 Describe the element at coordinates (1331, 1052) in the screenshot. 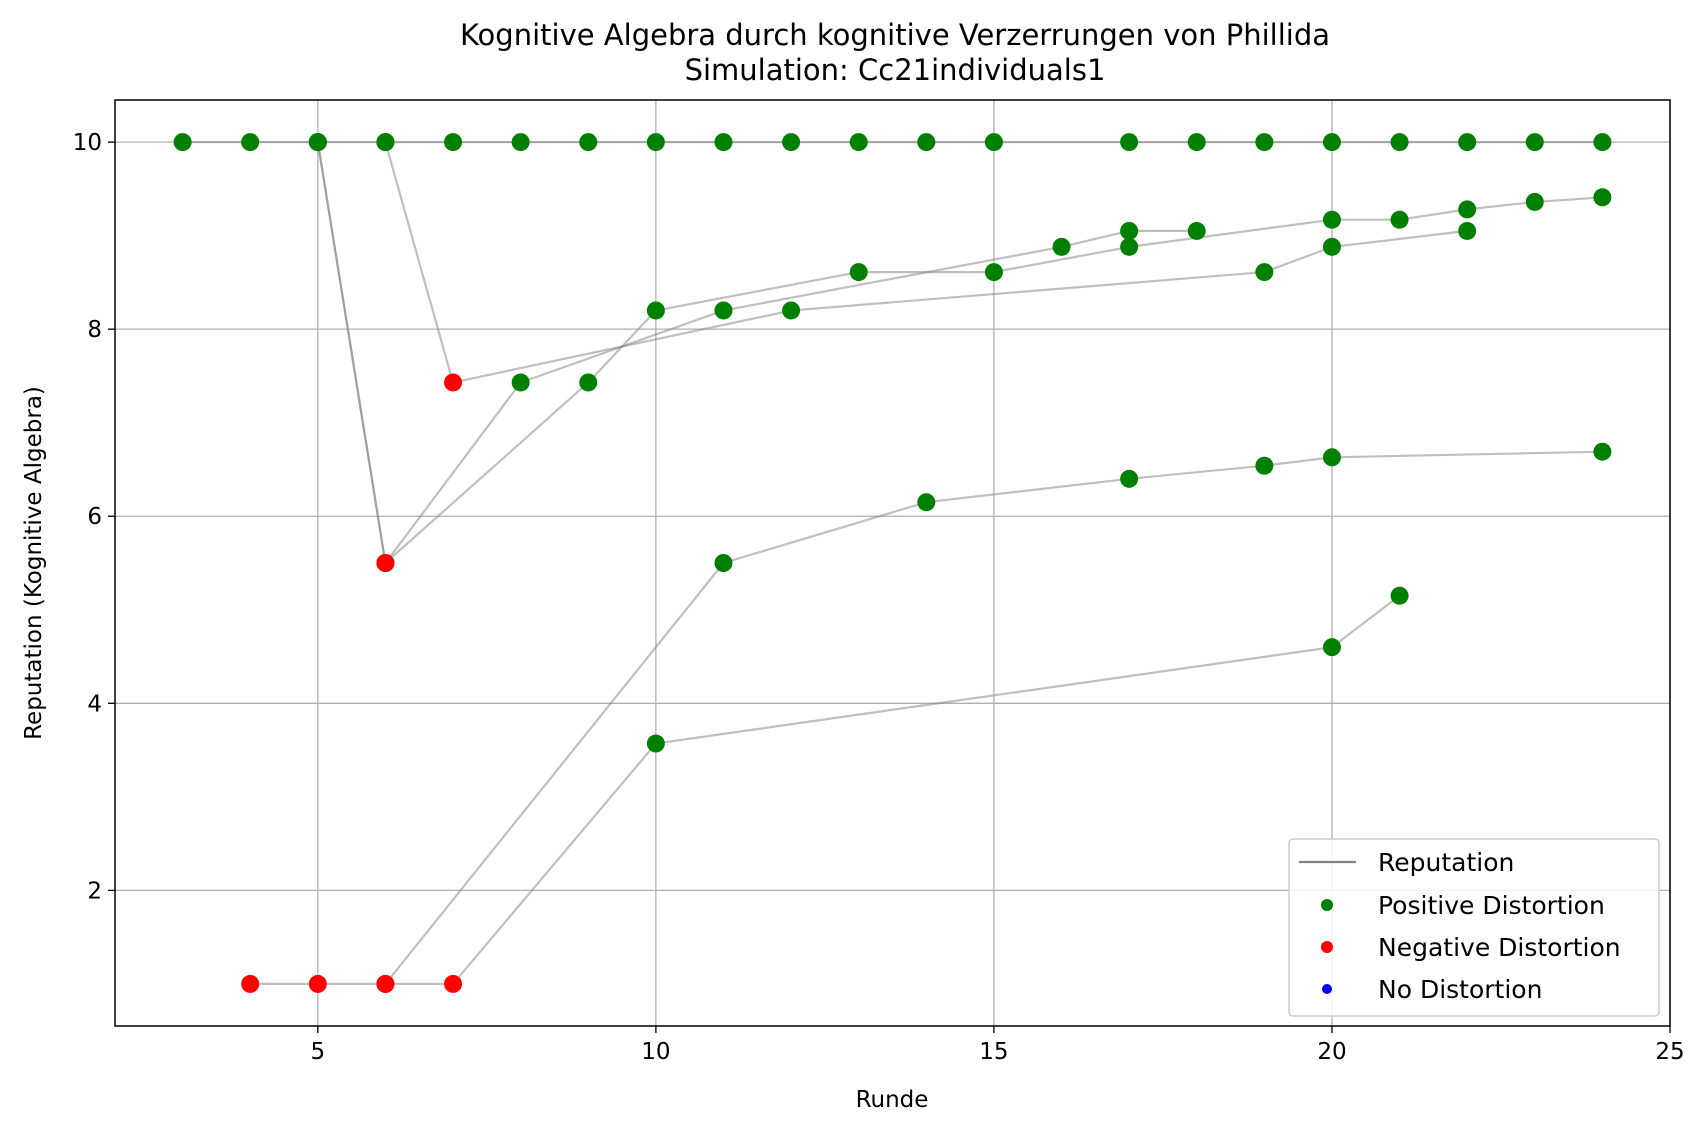

I see `x-tick-label: 20` at that location.